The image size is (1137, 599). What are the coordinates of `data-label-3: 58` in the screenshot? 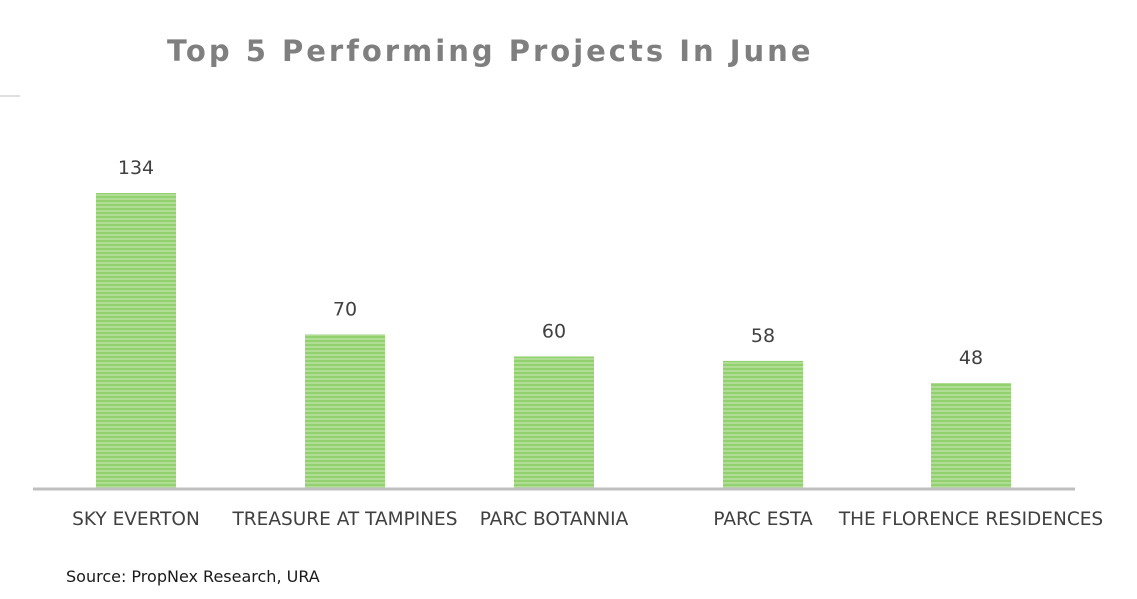 It's located at (763, 336).